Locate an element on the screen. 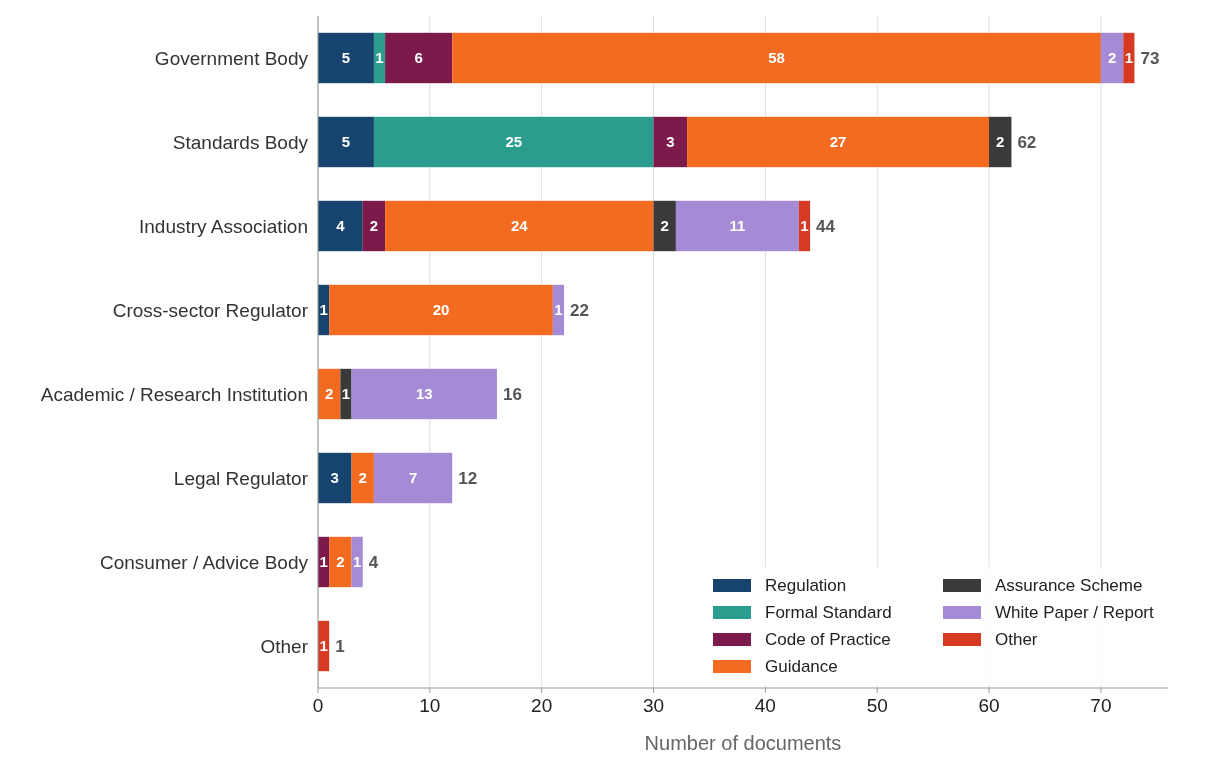  total-label: 62 is located at coordinates (1027, 142).